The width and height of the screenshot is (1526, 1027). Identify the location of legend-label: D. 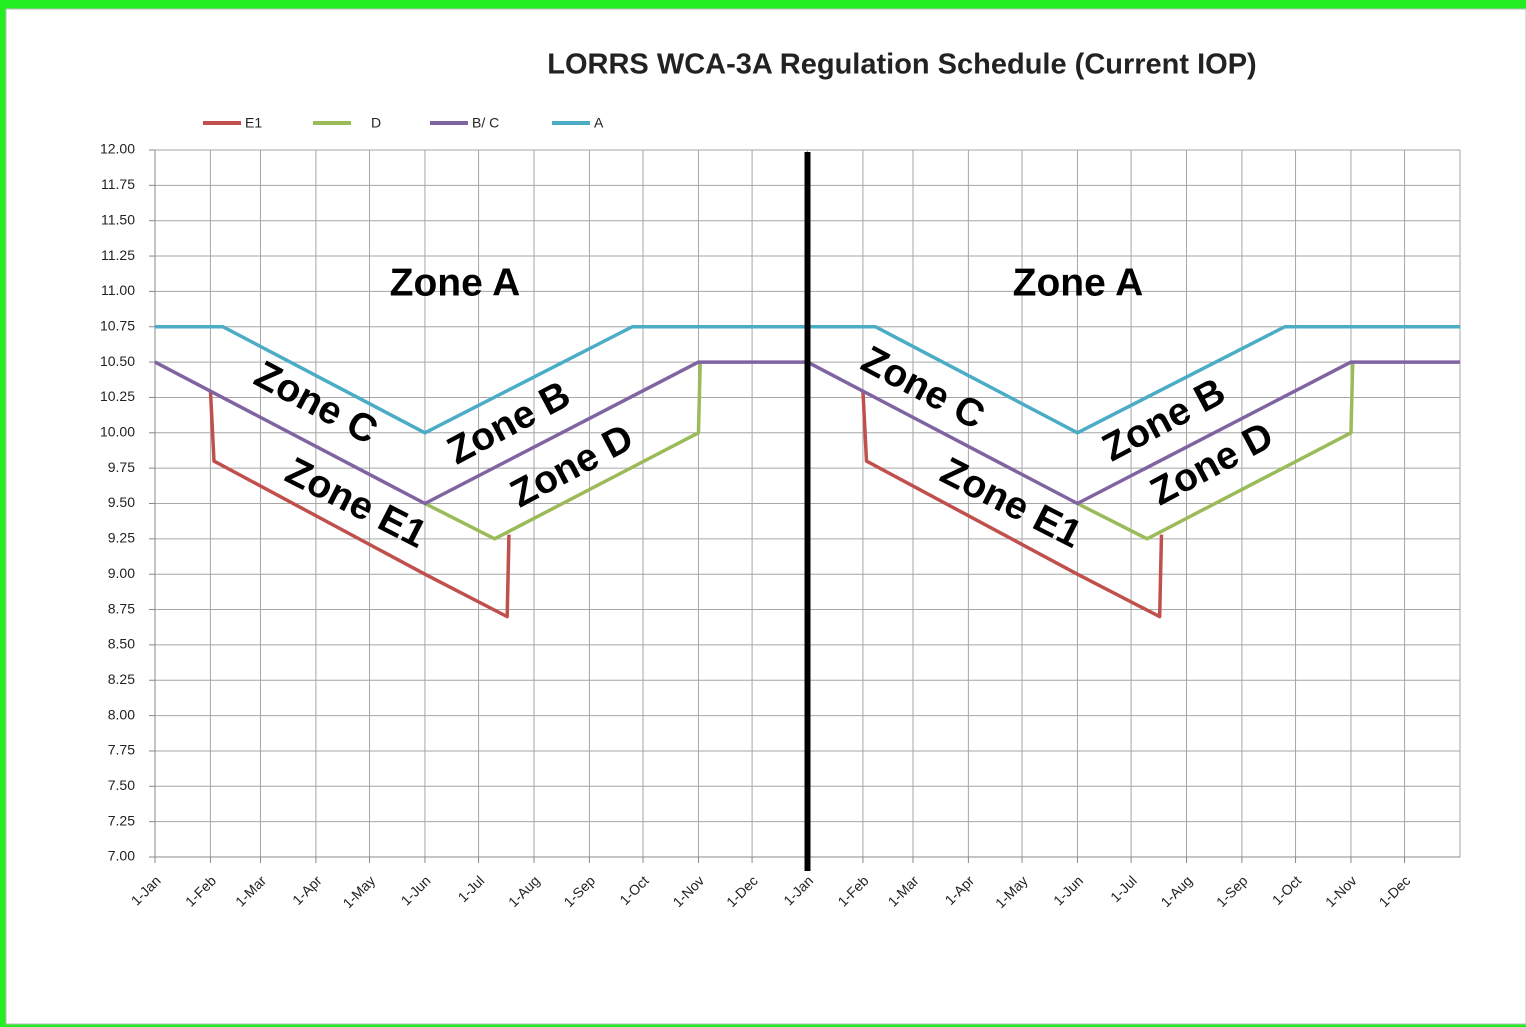
(376, 123).